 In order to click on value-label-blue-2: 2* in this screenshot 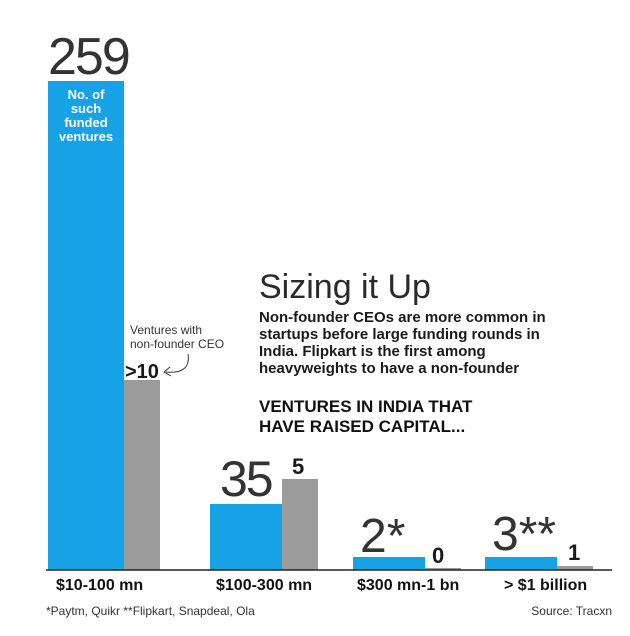, I will do `click(382, 536)`.